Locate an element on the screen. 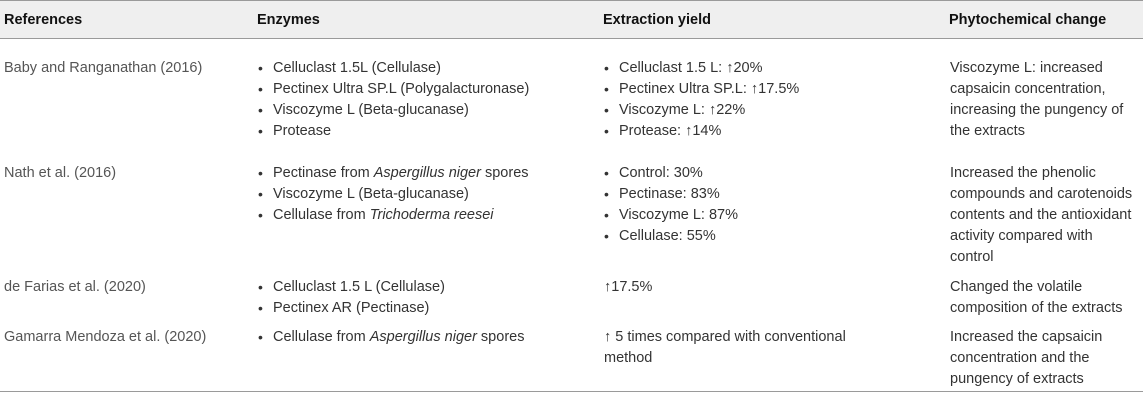  yield-text: Viscozyme L: 87% is located at coordinates (679, 215).